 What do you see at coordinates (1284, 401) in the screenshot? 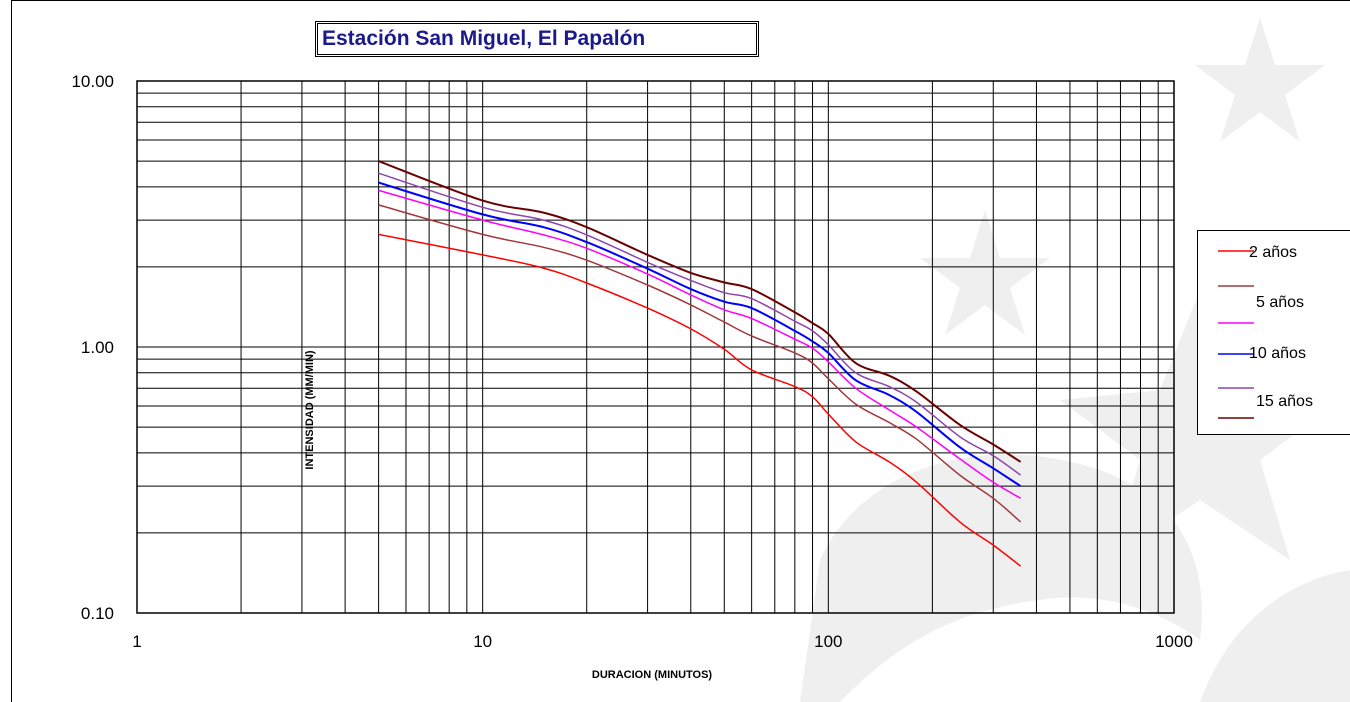
I see `legend-label: 15 años` at bounding box center [1284, 401].